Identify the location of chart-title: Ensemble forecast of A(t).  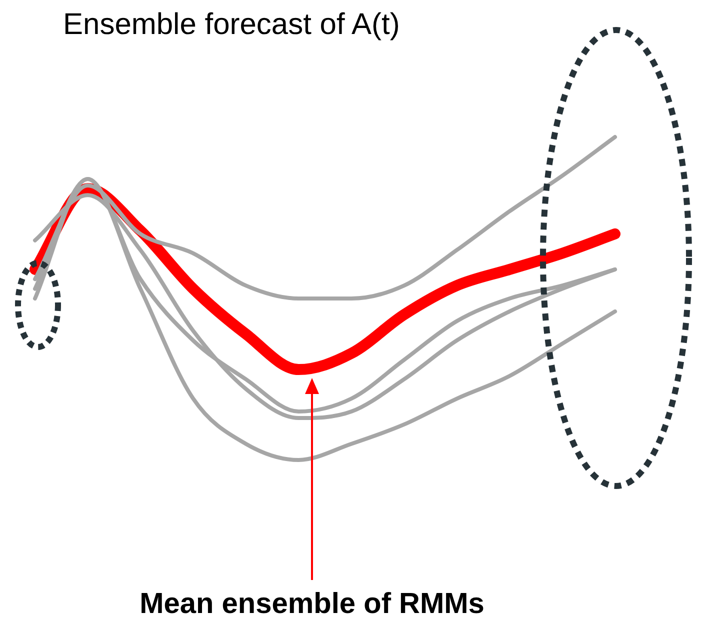
(231, 25).